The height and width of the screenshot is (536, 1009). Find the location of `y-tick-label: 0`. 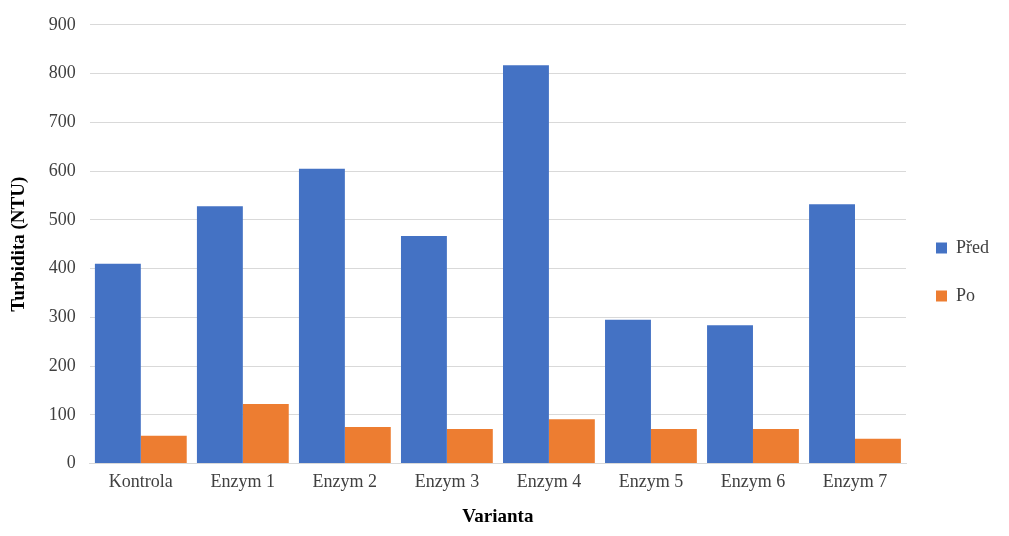

y-tick-label: 0 is located at coordinates (71, 462).